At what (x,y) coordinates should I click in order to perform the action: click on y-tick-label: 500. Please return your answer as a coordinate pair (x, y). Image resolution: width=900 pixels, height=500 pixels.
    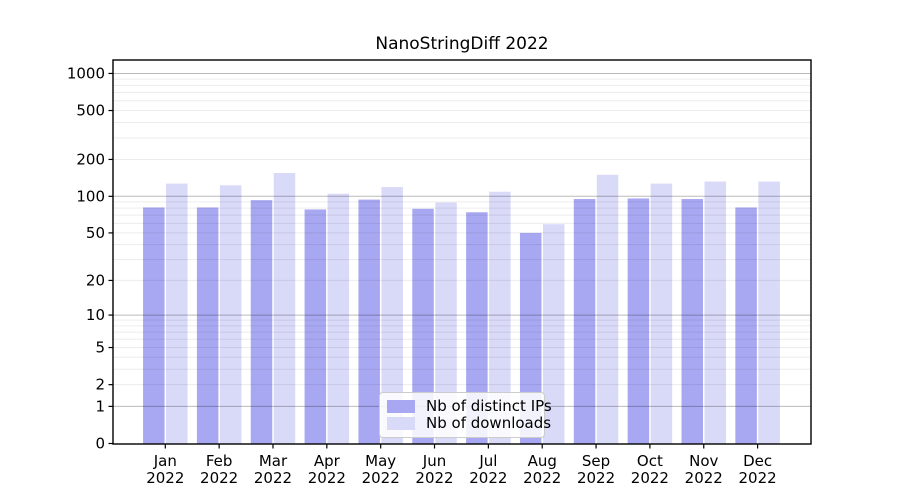
    Looking at the image, I should click on (90, 111).